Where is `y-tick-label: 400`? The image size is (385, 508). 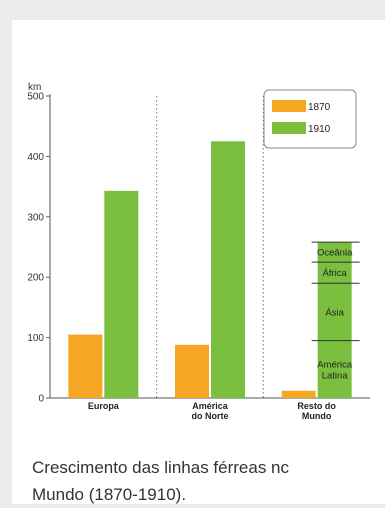
y-tick-label: 400 is located at coordinates (35, 157).